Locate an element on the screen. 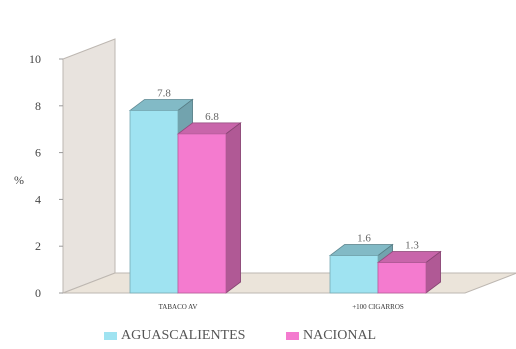 This screenshot has height=349, width=516. y-axis-label: % is located at coordinates (19, 180).